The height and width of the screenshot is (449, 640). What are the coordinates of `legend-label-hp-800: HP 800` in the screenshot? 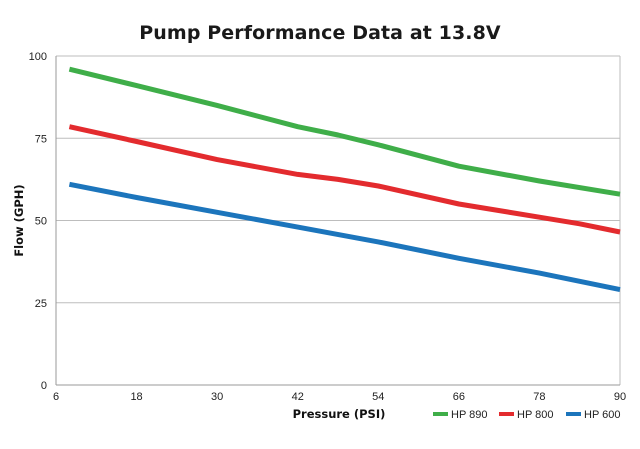 It's located at (535, 415).